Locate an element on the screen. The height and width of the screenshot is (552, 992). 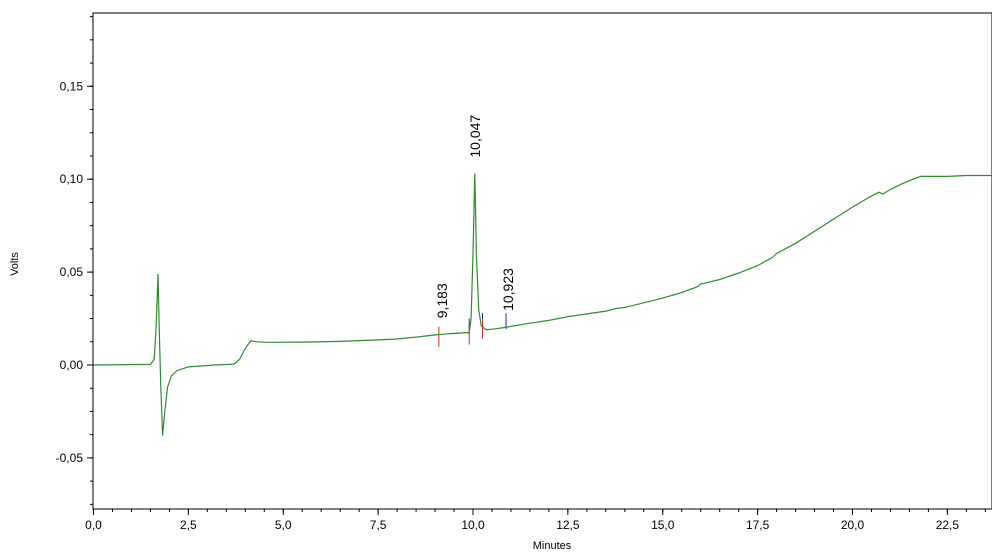
y-tick-label: -0,05 is located at coordinates (70, 458).